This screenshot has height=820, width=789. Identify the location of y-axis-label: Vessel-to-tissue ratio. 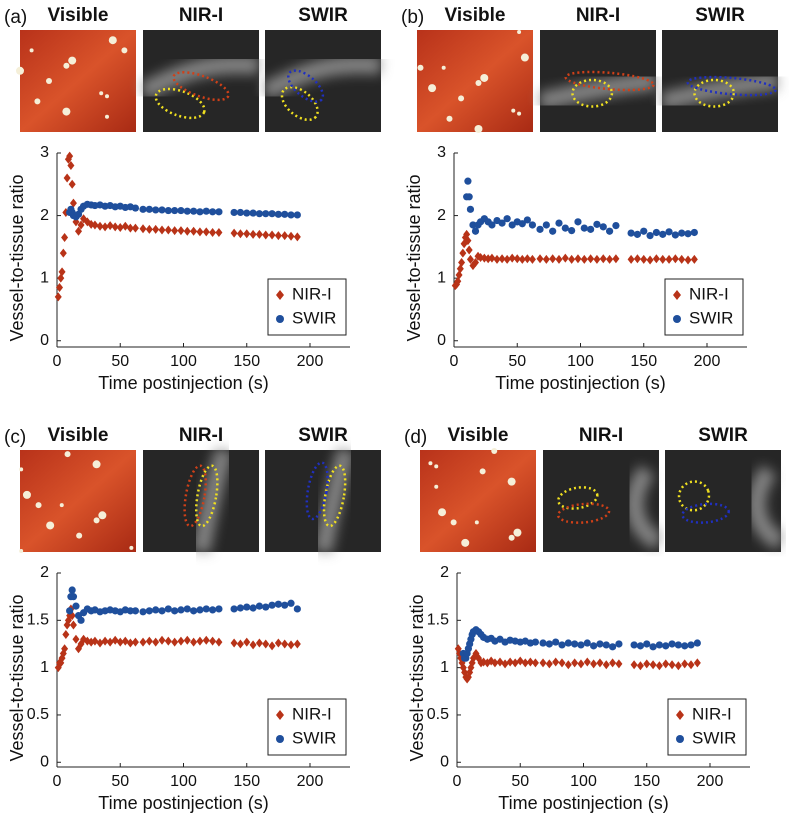
(17, 257).